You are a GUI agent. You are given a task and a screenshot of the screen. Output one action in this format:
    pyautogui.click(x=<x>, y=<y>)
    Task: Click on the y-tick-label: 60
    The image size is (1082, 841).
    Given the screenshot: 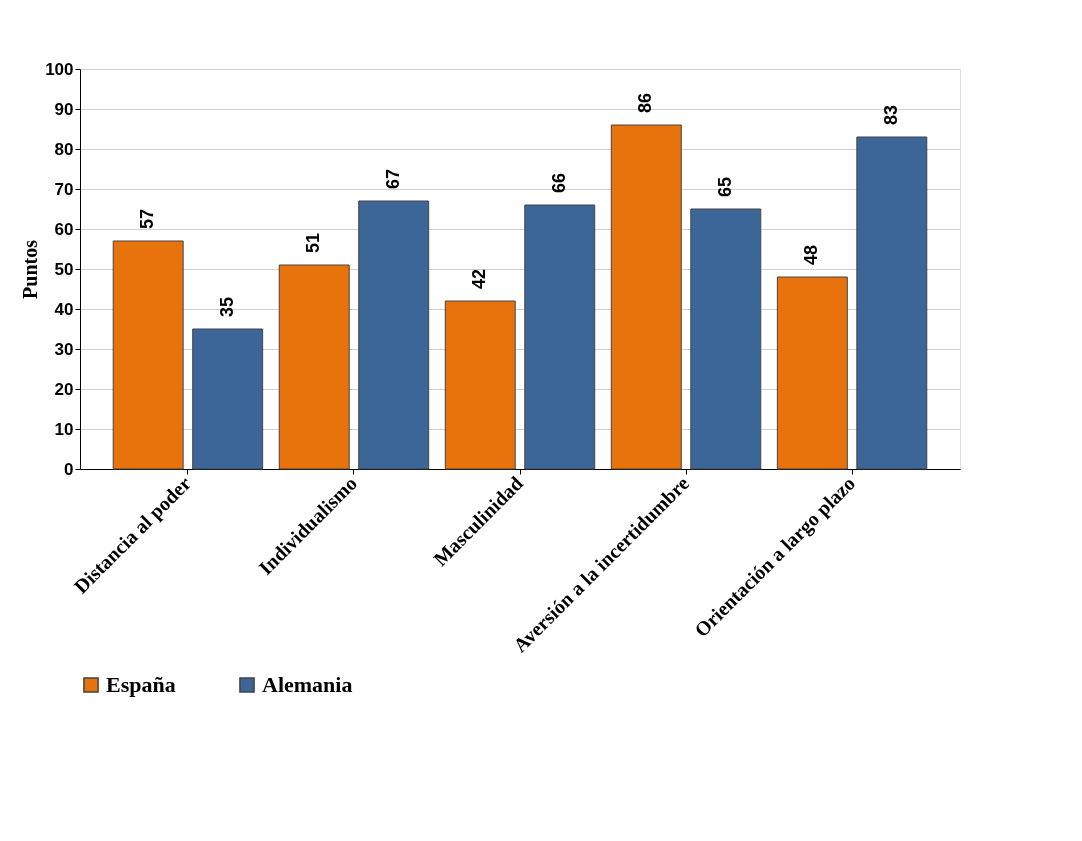 What is the action you would take?
    pyautogui.click(x=64, y=229)
    